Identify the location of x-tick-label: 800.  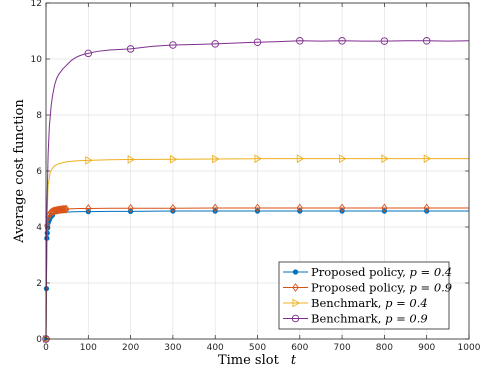
(384, 348).